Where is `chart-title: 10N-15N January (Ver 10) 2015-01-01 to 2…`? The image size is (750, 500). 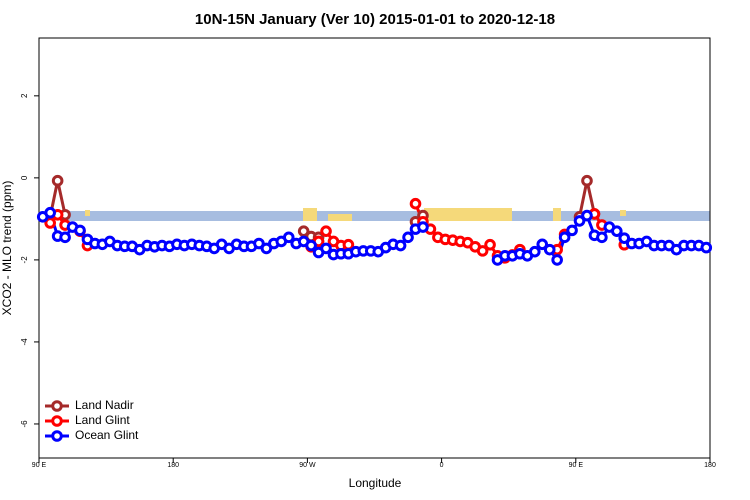
chart-title: 10N-15N January (Ver 10) 2015-01-01 to 2… is located at coordinates (375, 19).